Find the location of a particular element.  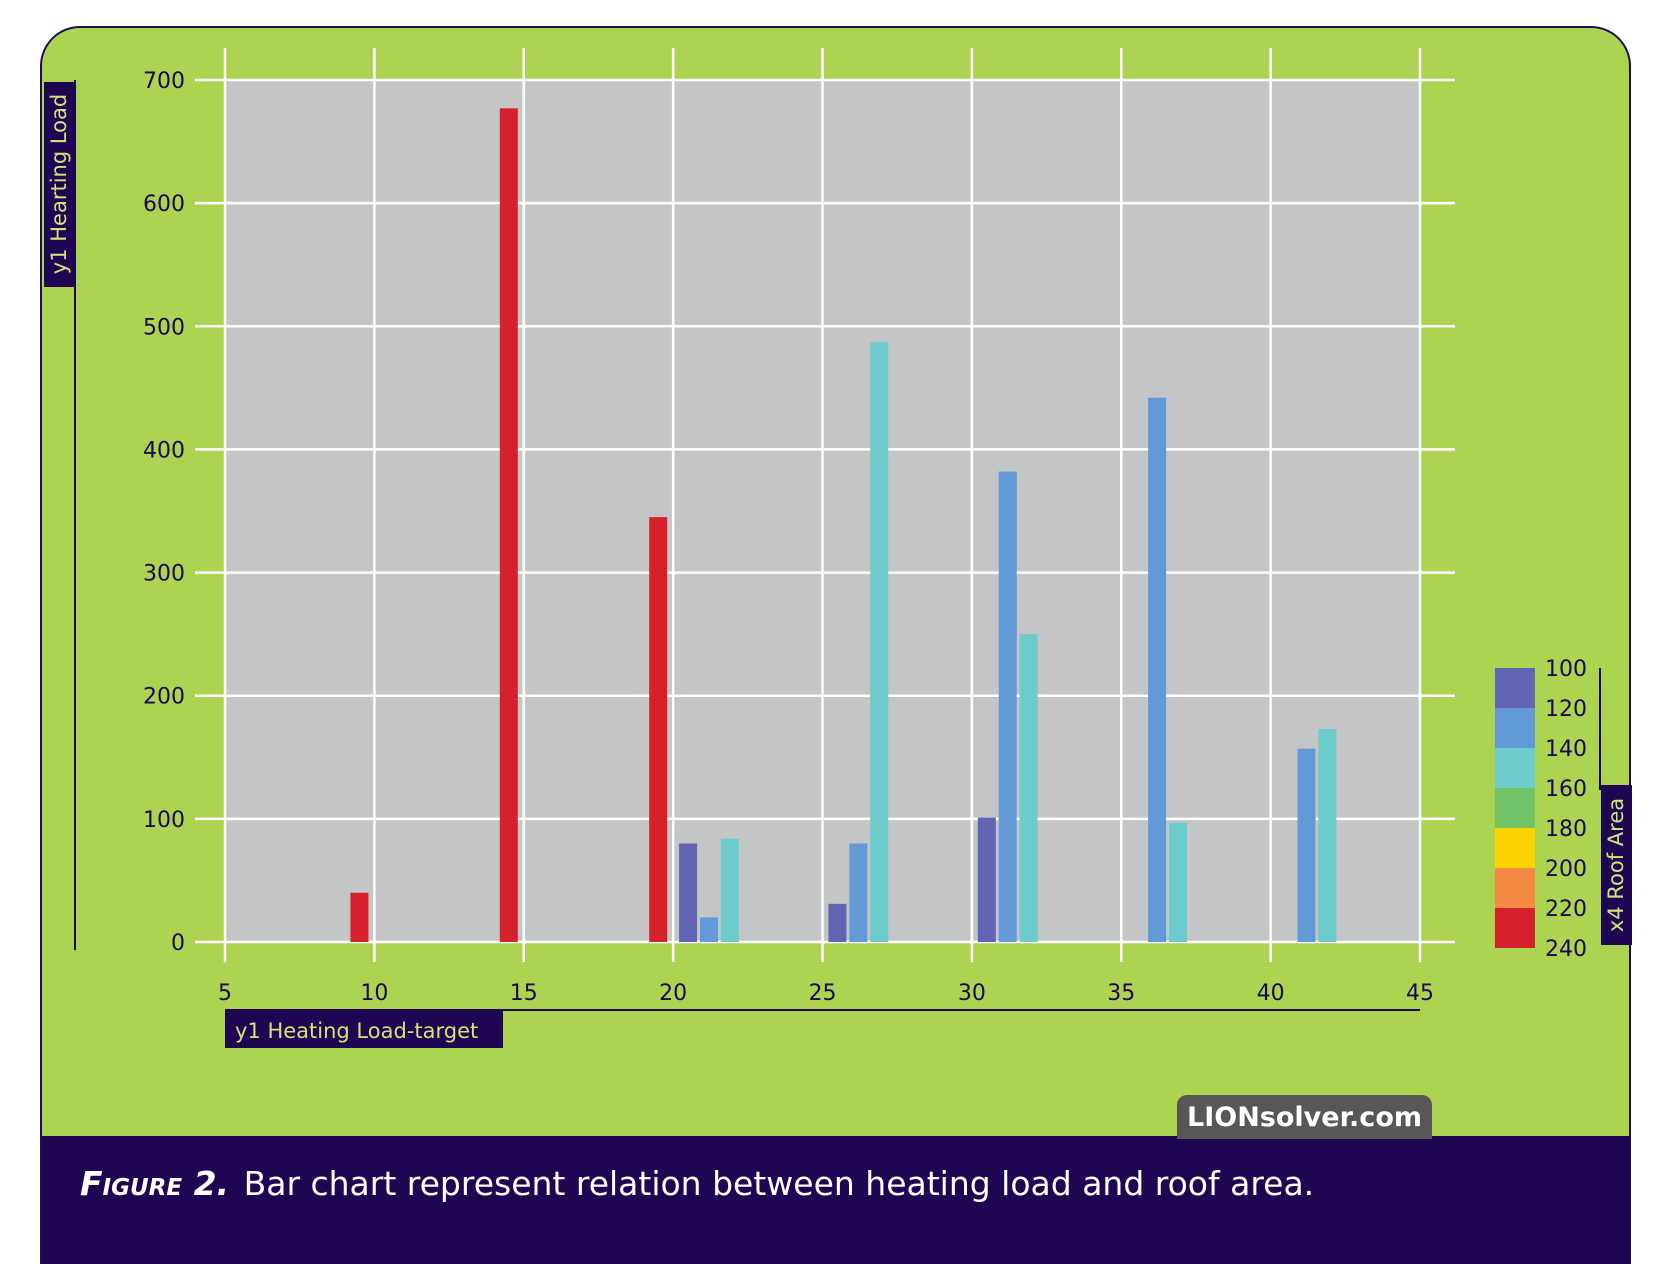

y-tick-label: 600 is located at coordinates (164, 204).